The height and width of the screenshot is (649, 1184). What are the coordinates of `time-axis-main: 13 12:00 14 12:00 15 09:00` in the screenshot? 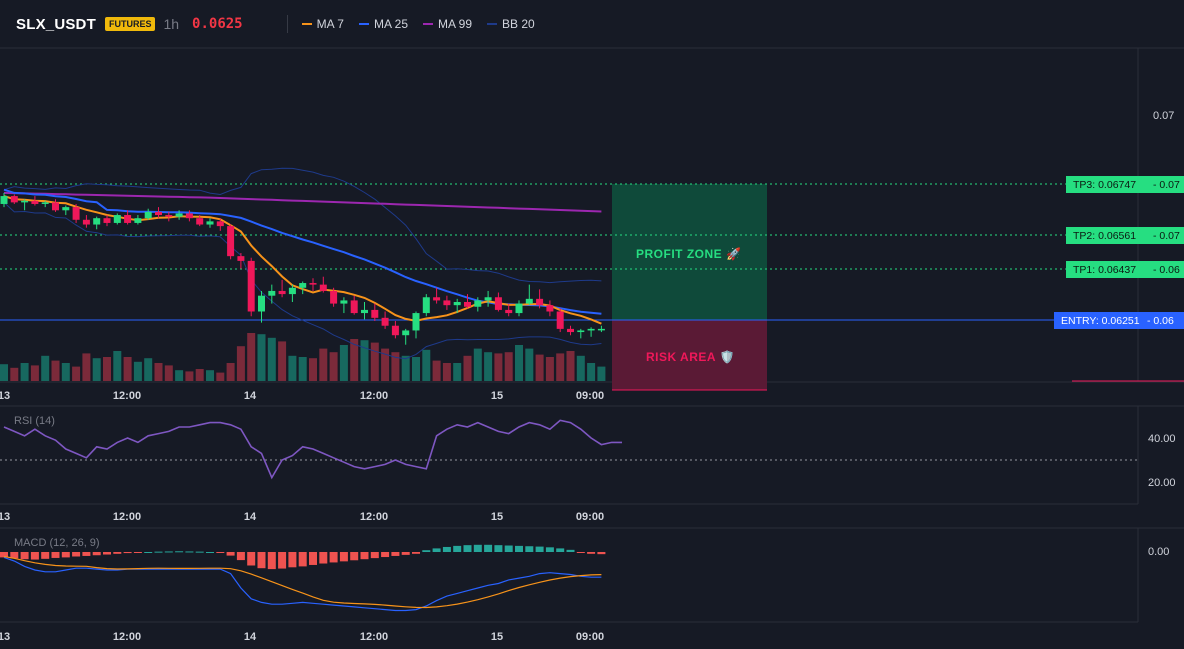 It's located at (302, 396).